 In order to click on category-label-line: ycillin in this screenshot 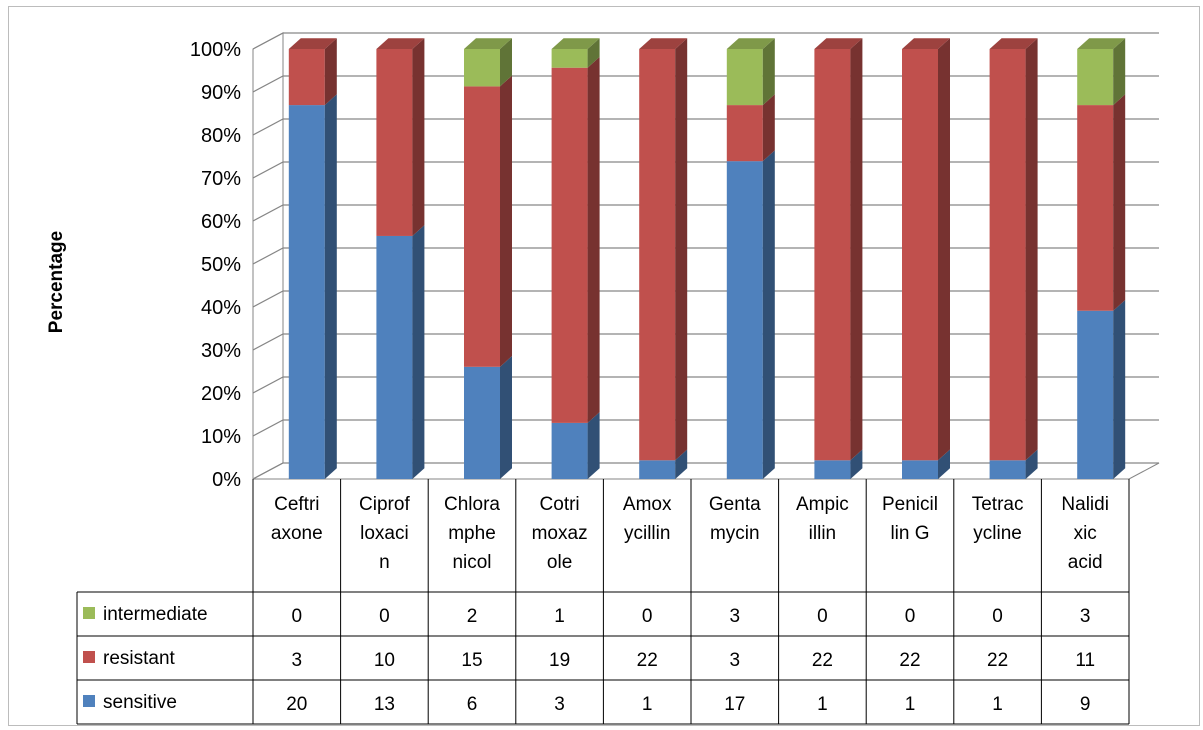, I will do `click(647, 533)`.